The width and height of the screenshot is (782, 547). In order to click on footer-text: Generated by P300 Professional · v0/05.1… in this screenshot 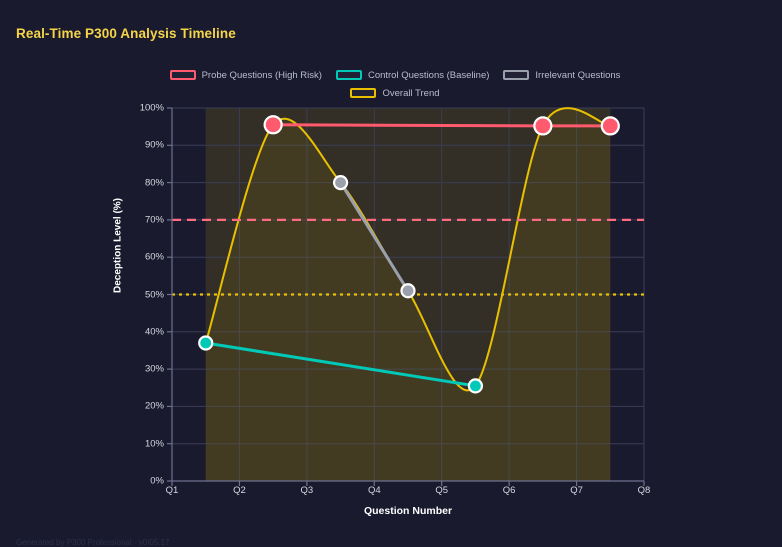, I will do `click(93, 542)`.